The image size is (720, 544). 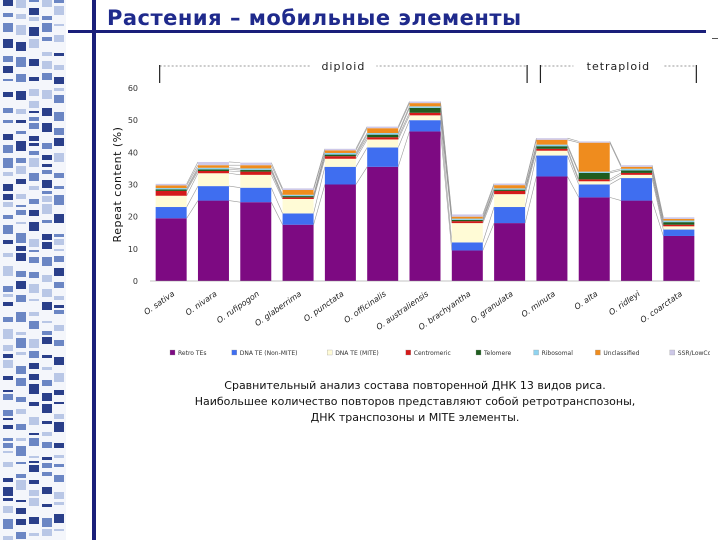 What do you see at coordinates (621, 353) in the screenshot?
I see `legend-label: Unclassified` at bounding box center [621, 353].